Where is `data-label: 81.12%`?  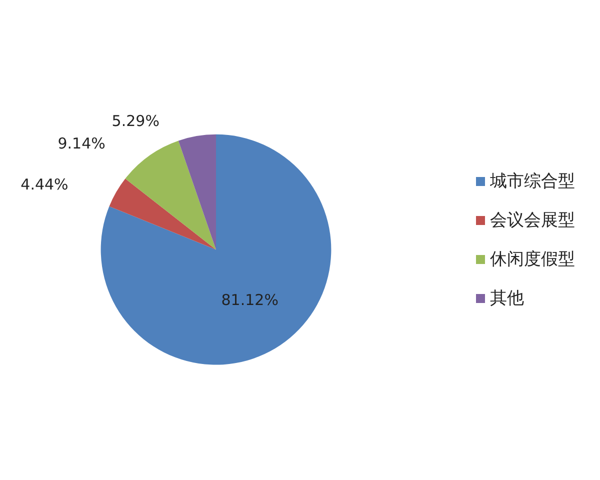
data-label: 81.12% is located at coordinates (249, 299).